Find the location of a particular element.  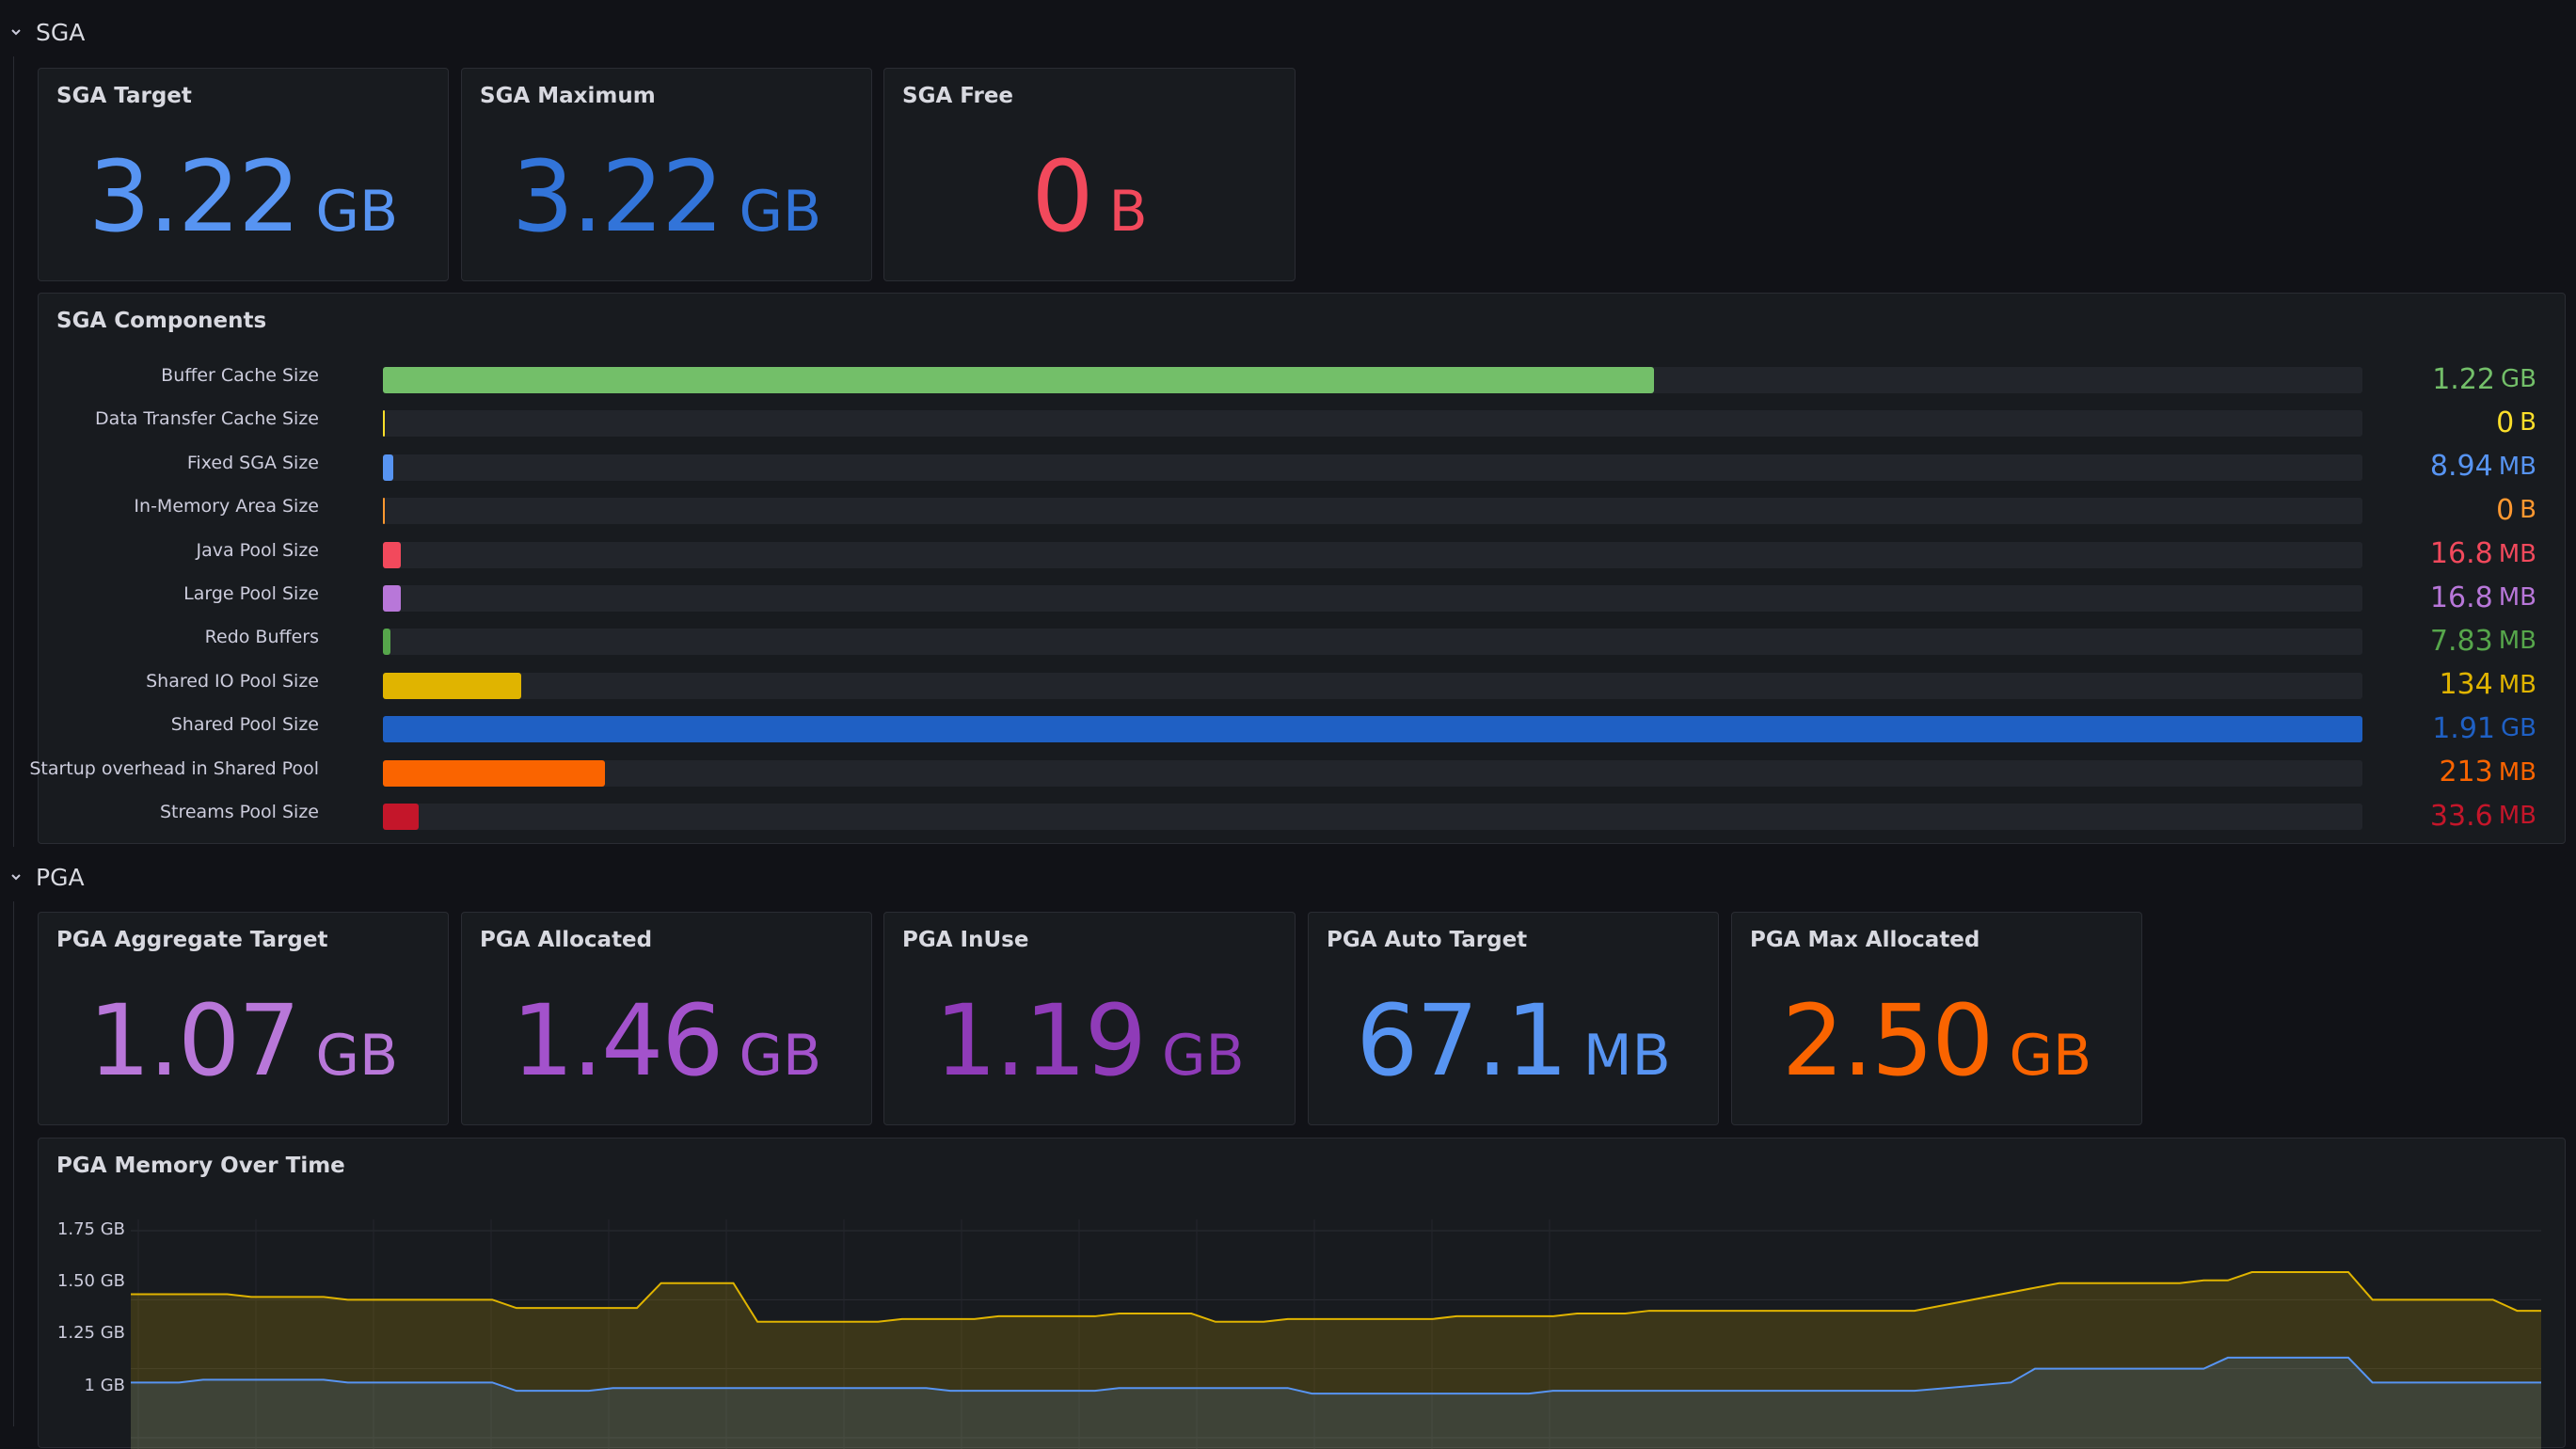

bar-gauge-number: 16.8 is located at coordinates (2461, 597).